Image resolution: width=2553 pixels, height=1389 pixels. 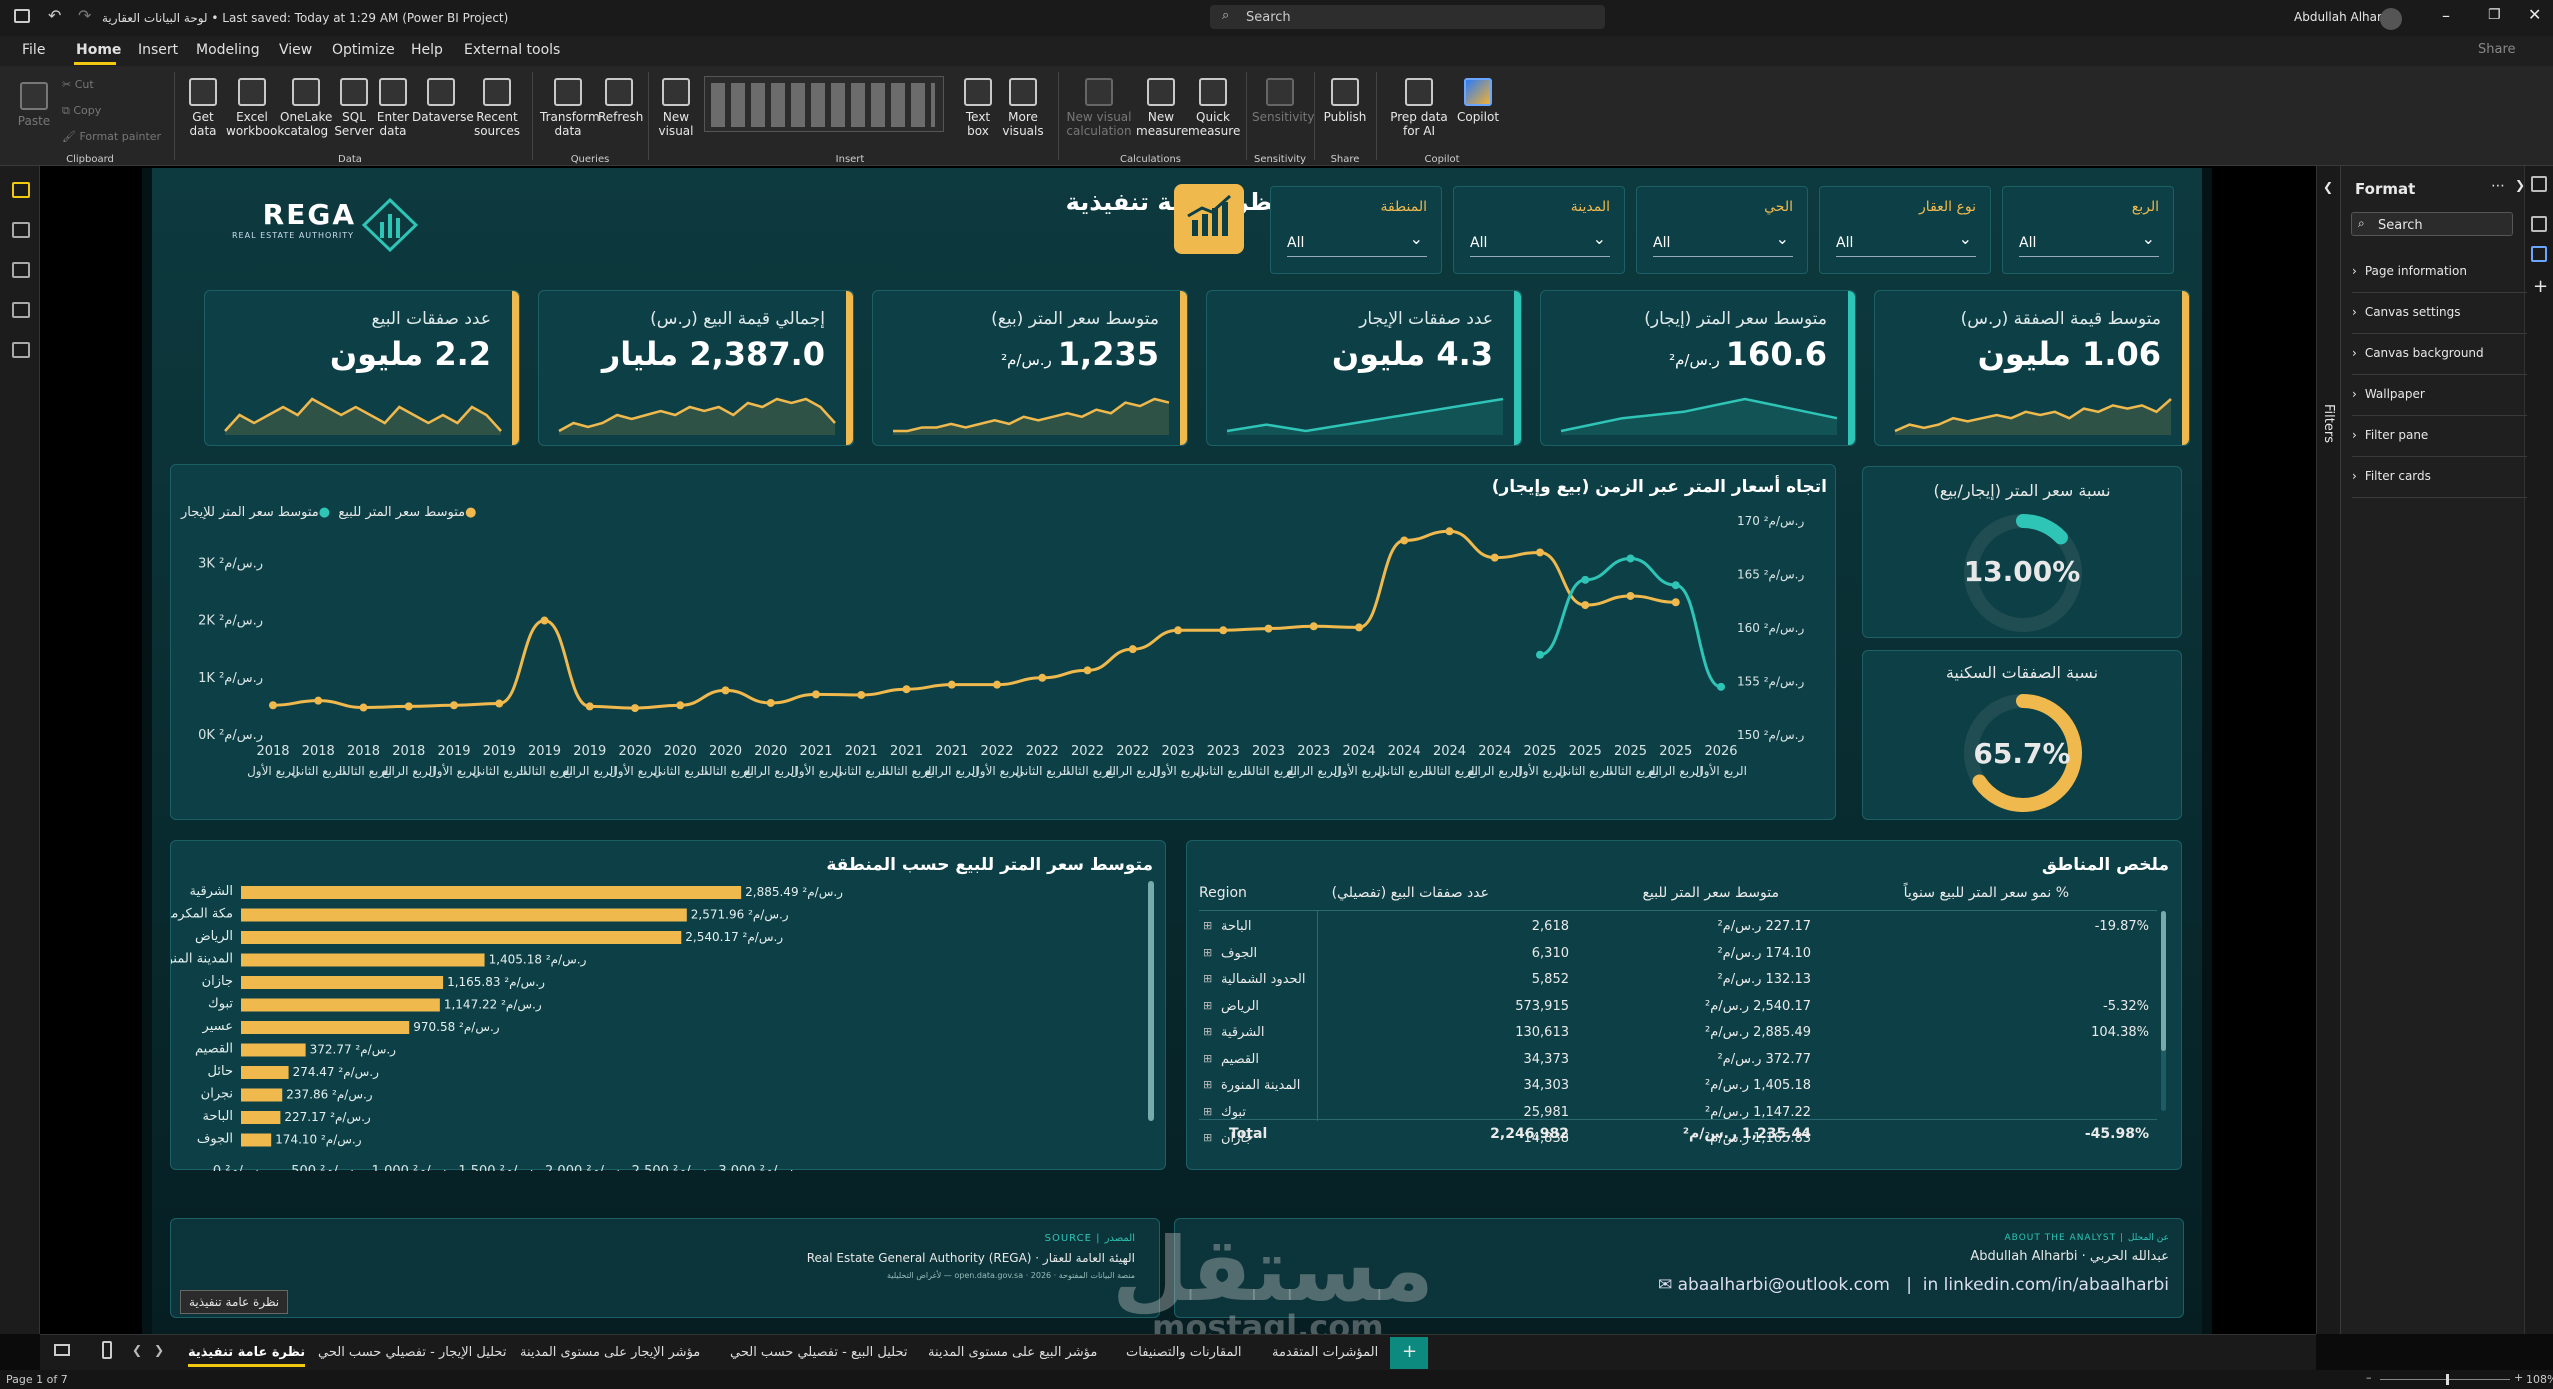 I want to click on zoom-level: 108%, so click(x=2539, y=1379).